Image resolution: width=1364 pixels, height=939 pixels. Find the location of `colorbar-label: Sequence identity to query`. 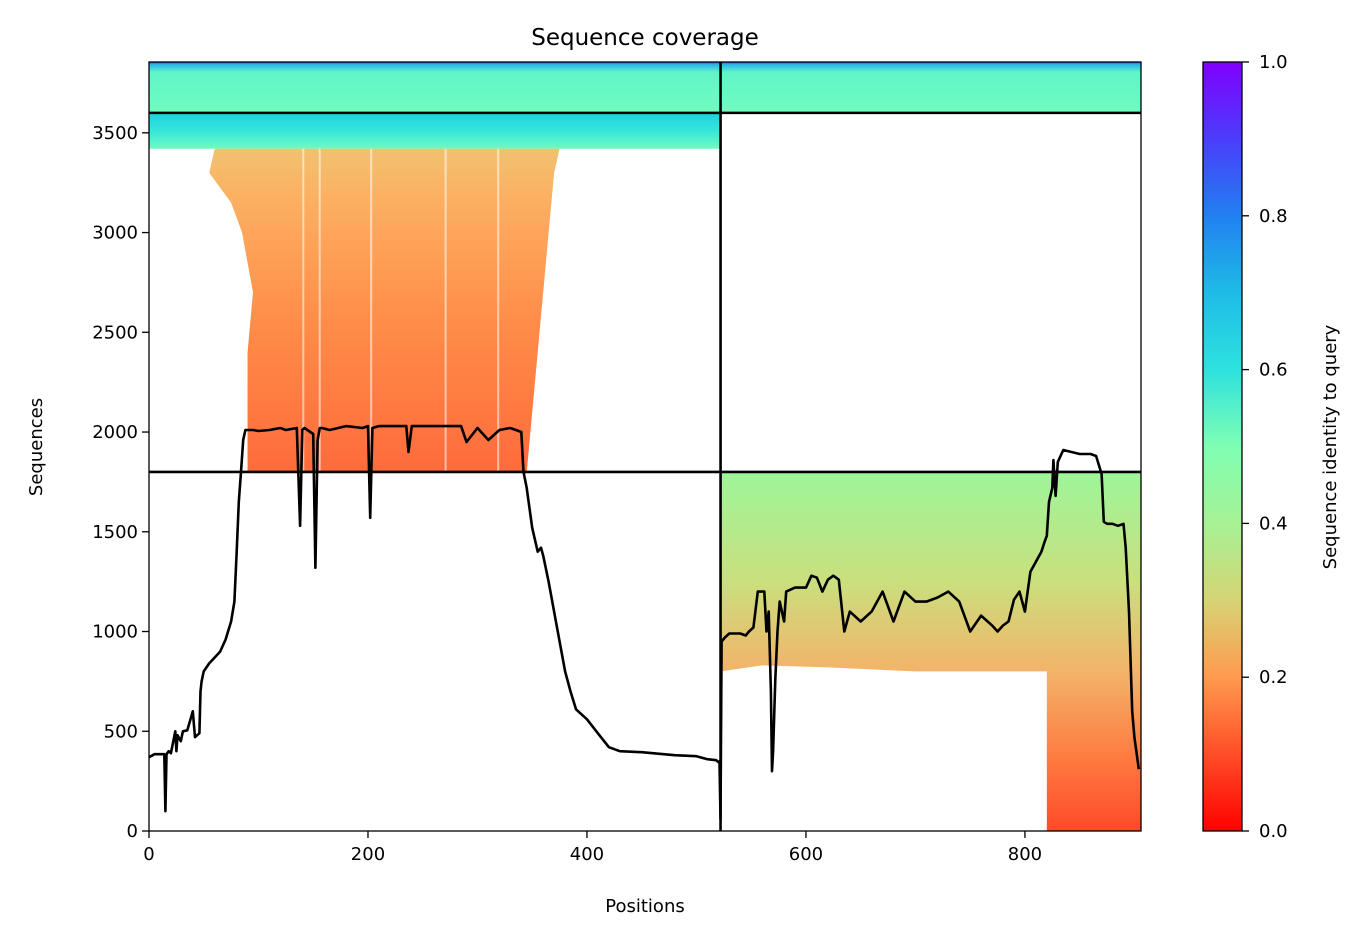

colorbar-label: Sequence identity to query is located at coordinates (1330, 446).